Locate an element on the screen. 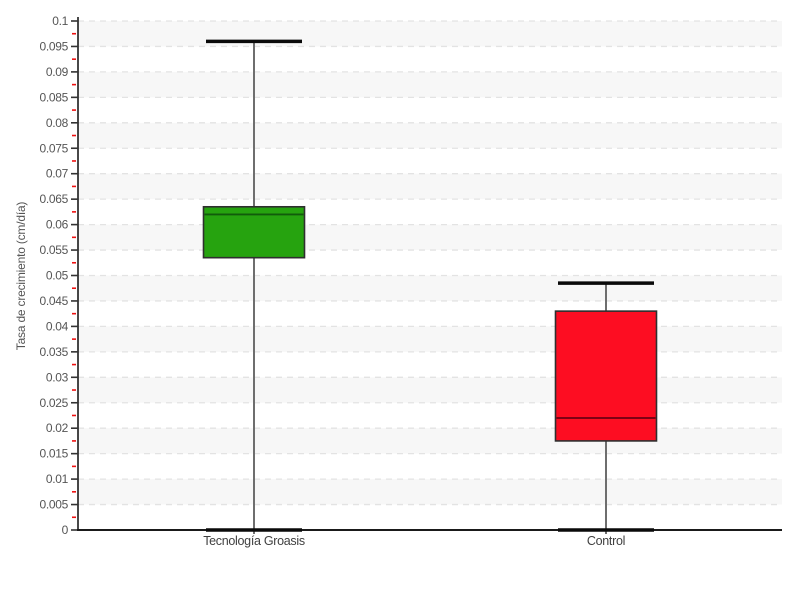 This screenshot has height=600, width=800. y-tick-label: 0.04 is located at coordinates (57, 326).